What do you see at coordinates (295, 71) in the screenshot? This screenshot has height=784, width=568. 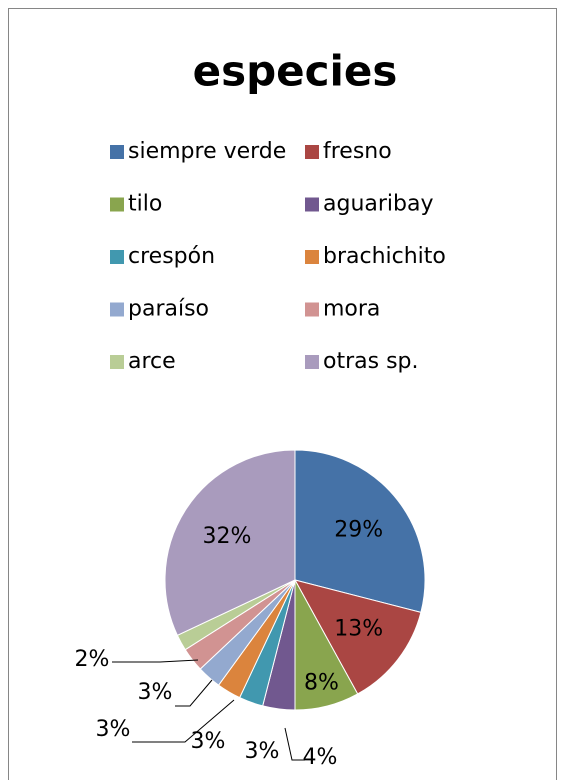 I see `chart-title: especies` at bounding box center [295, 71].